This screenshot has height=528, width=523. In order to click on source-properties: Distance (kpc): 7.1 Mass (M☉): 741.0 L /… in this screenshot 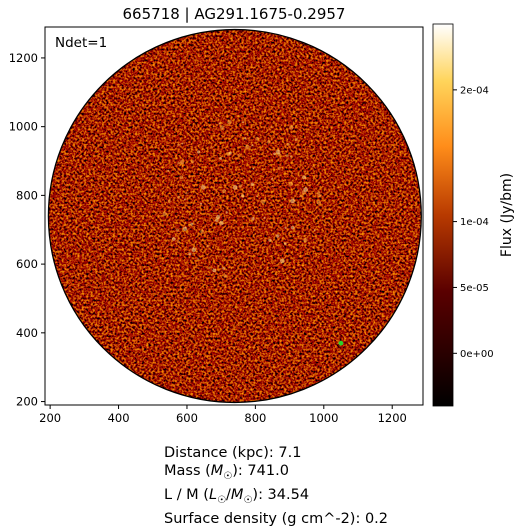, I will do `click(276, 486)`.